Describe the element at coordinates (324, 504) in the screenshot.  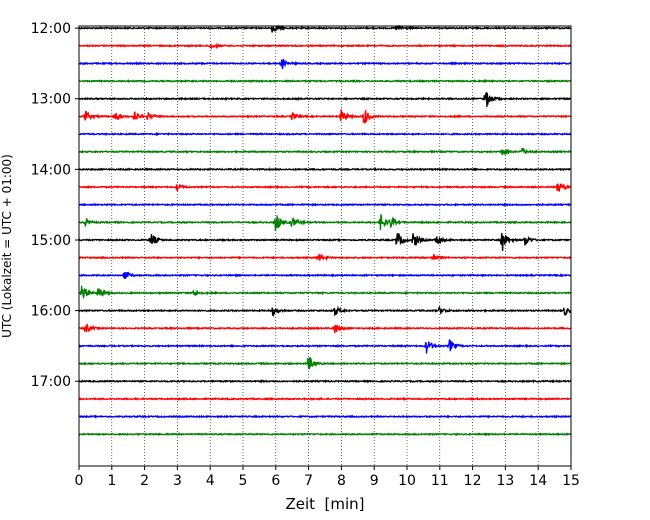
I see `x-axis-label: Zeit [min]` at that location.